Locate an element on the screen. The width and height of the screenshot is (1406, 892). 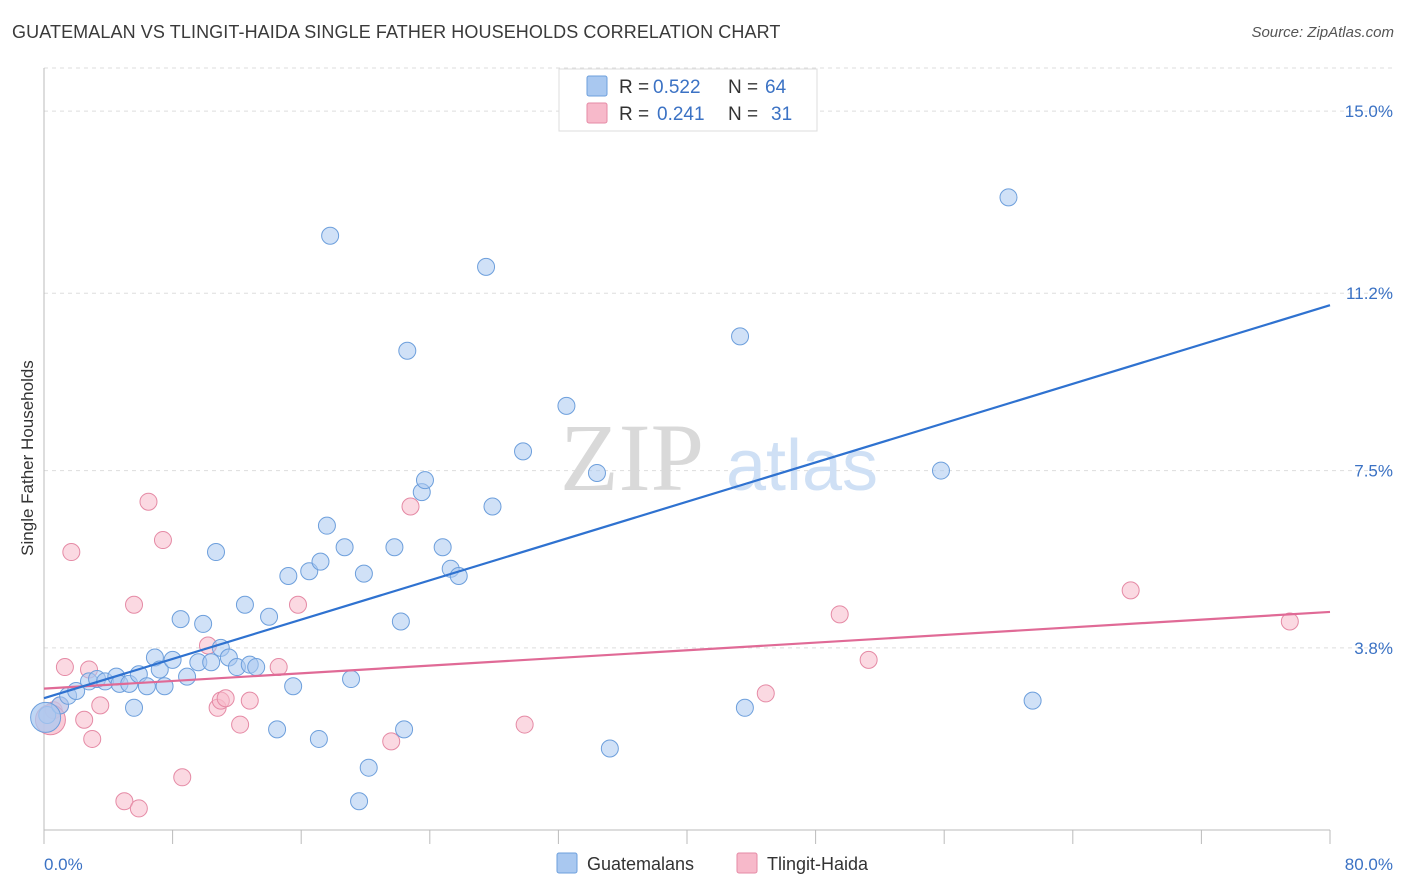
tlingit-haida-trend-line is located at coordinates (687, 650).